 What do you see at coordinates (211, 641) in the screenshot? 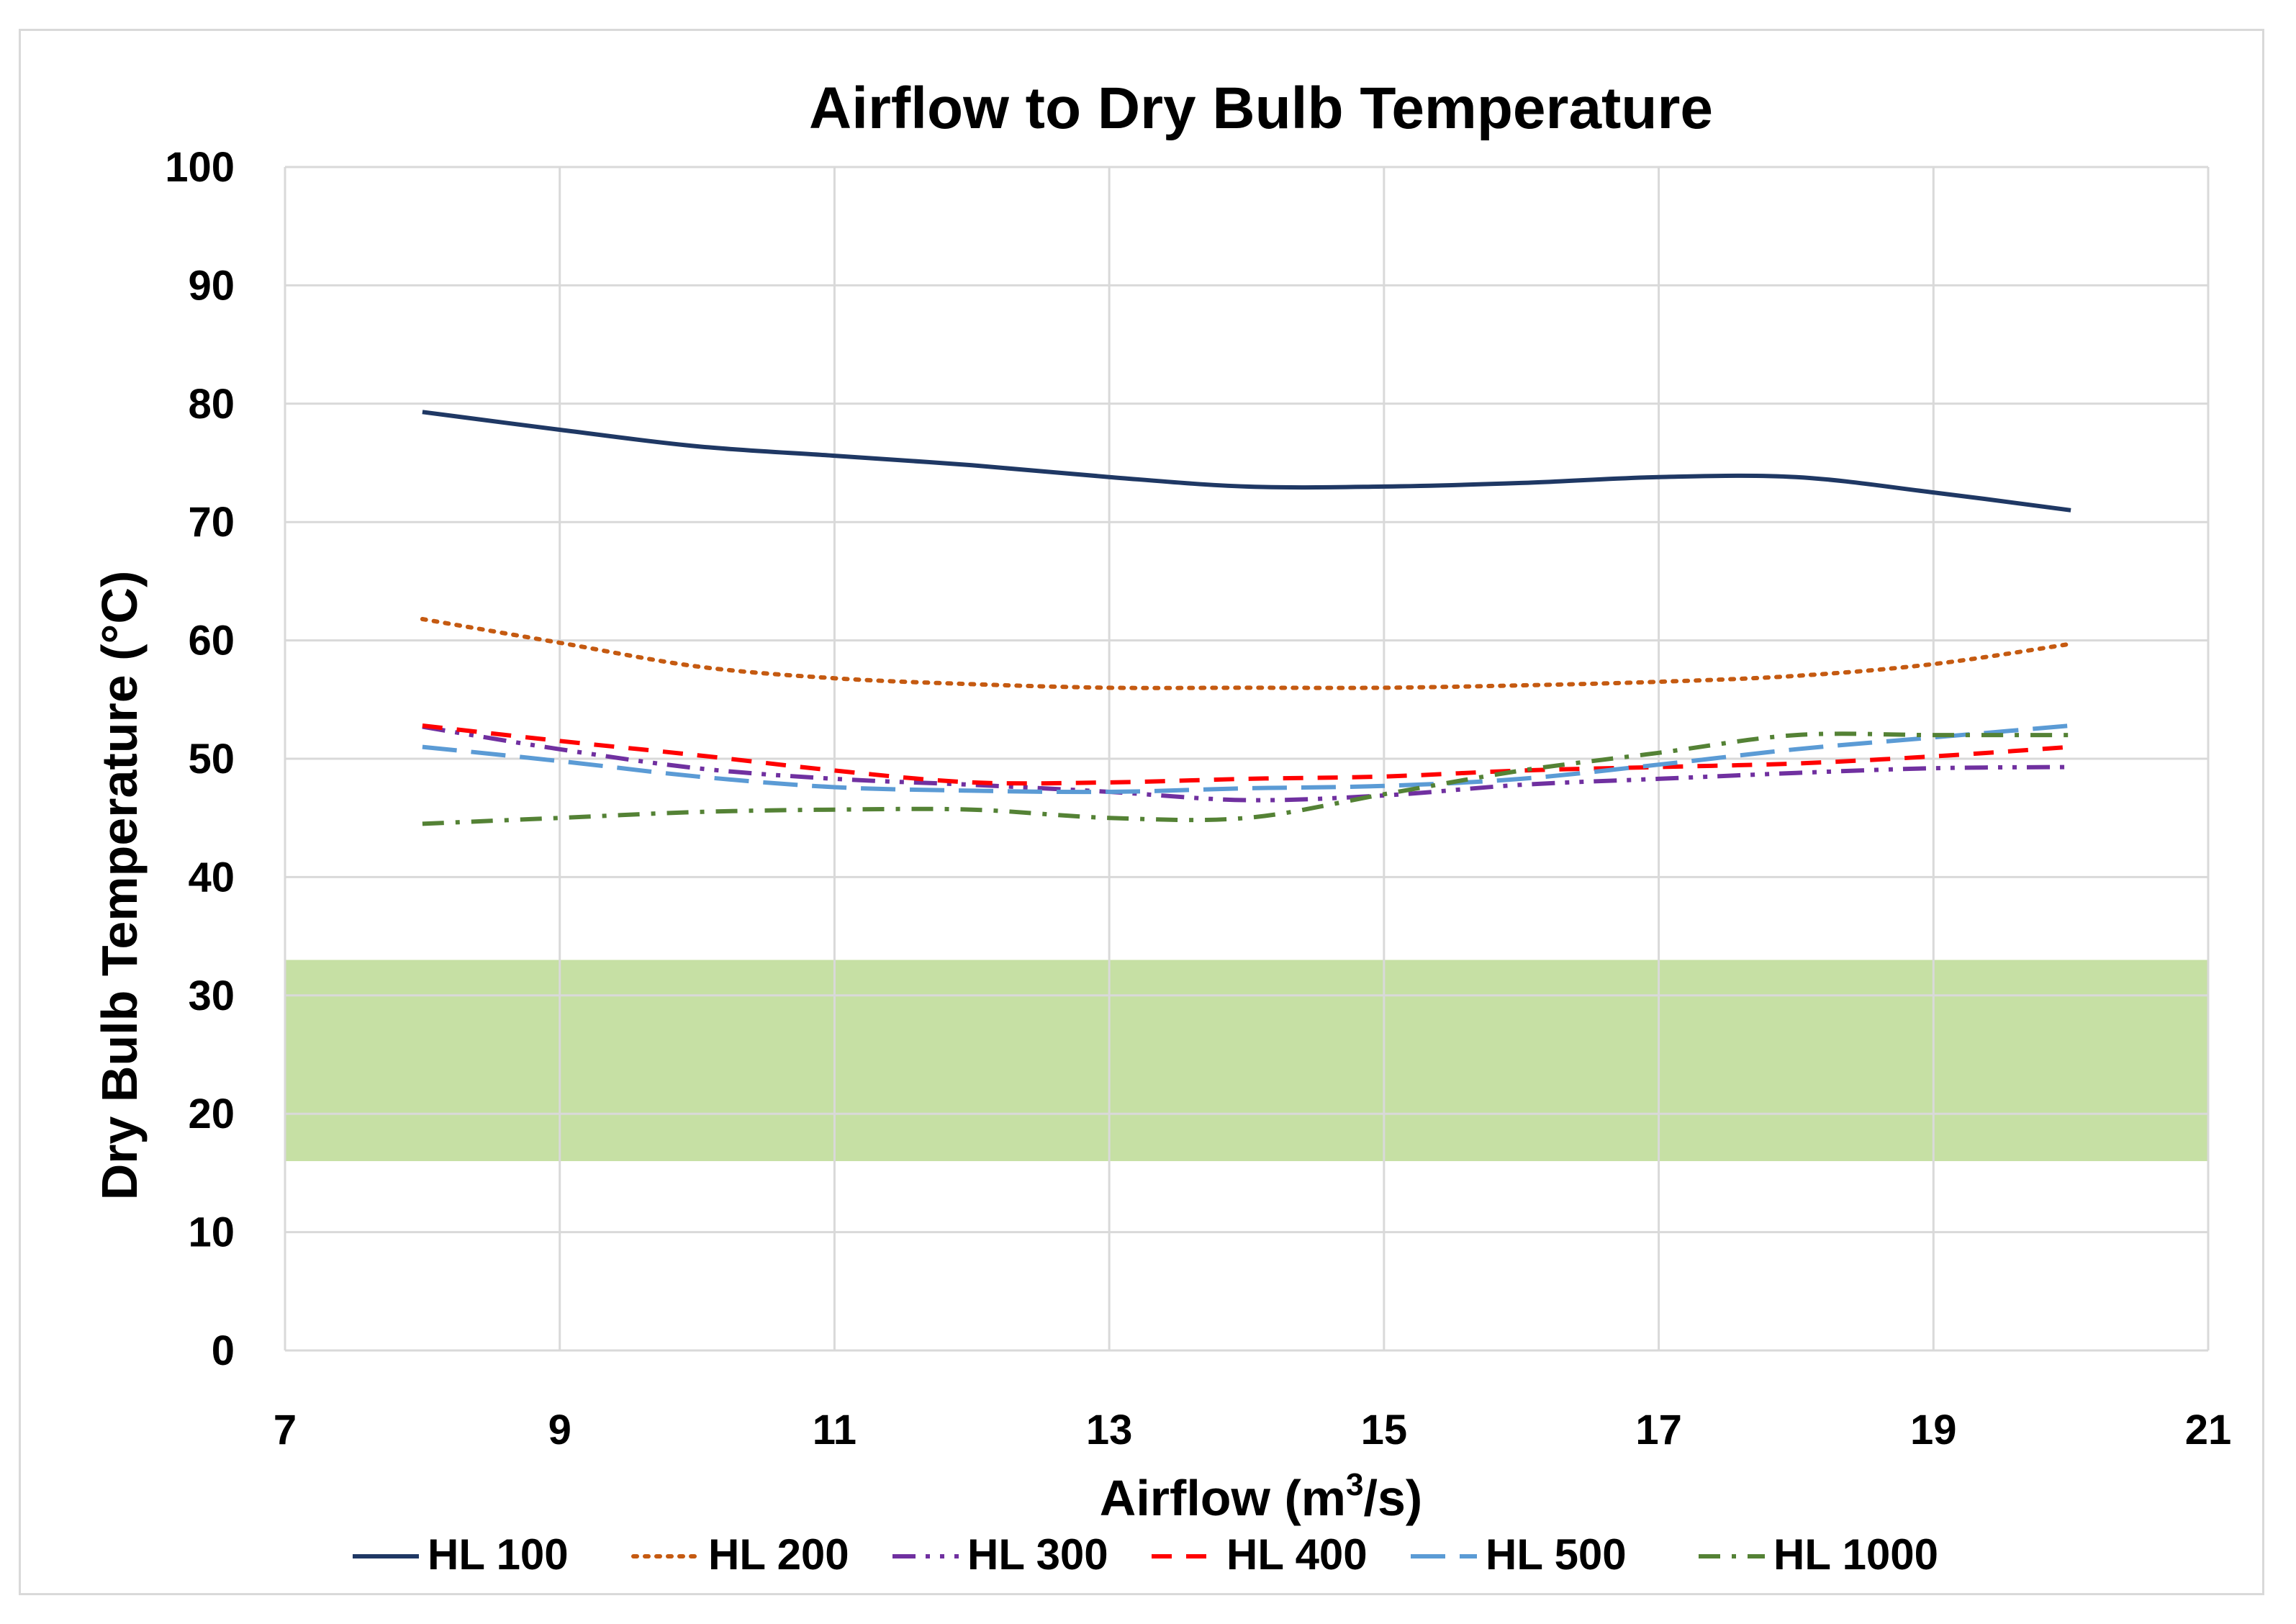
I see `y-tick-label: 60` at bounding box center [211, 641].